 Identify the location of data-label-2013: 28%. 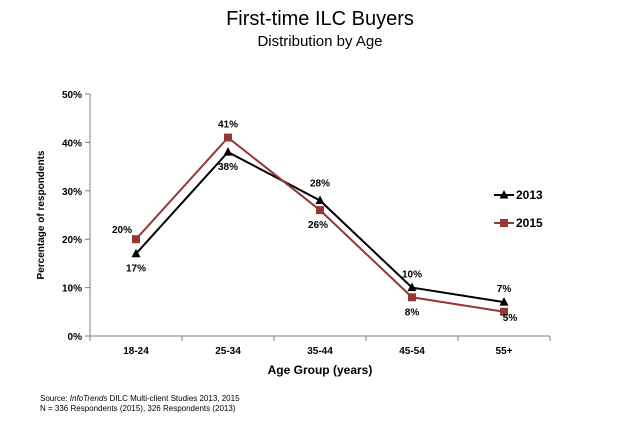
(320, 183).